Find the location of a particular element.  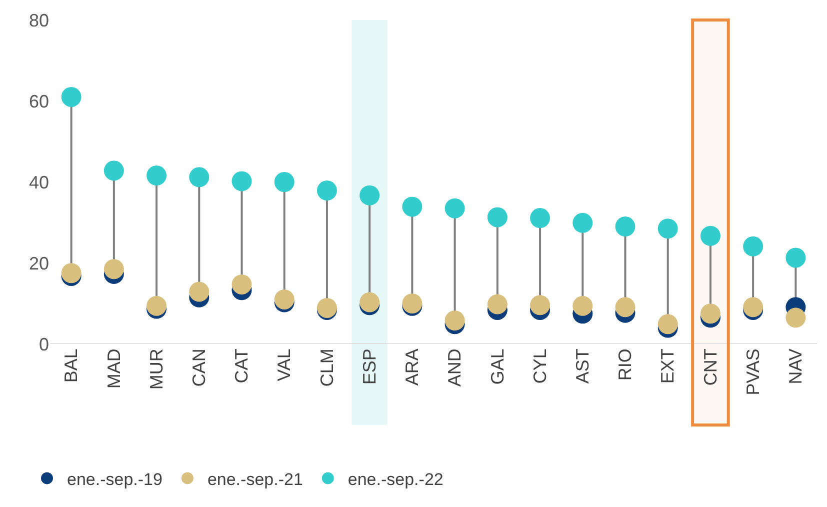

x-tick-label: PVAS is located at coordinates (752, 372).